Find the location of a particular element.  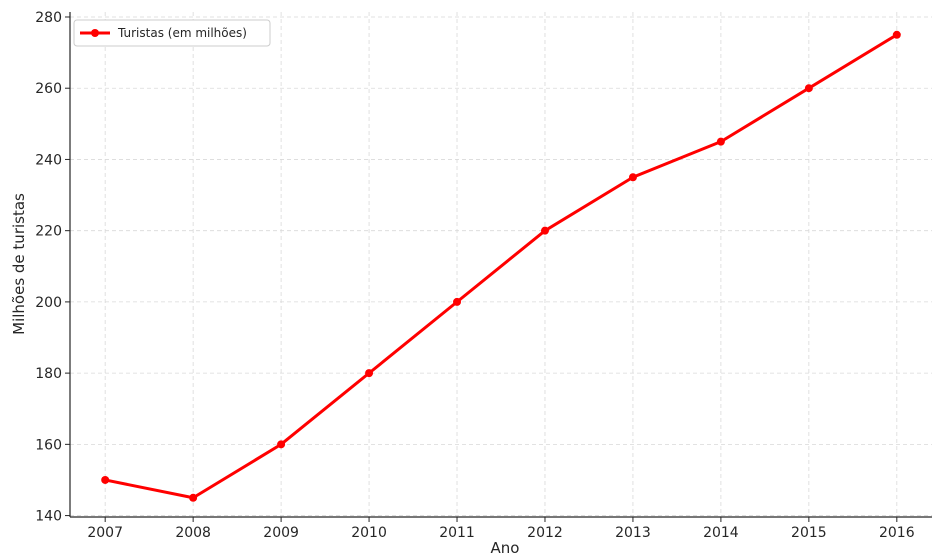

x-tick-label: 2013 is located at coordinates (633, 533).